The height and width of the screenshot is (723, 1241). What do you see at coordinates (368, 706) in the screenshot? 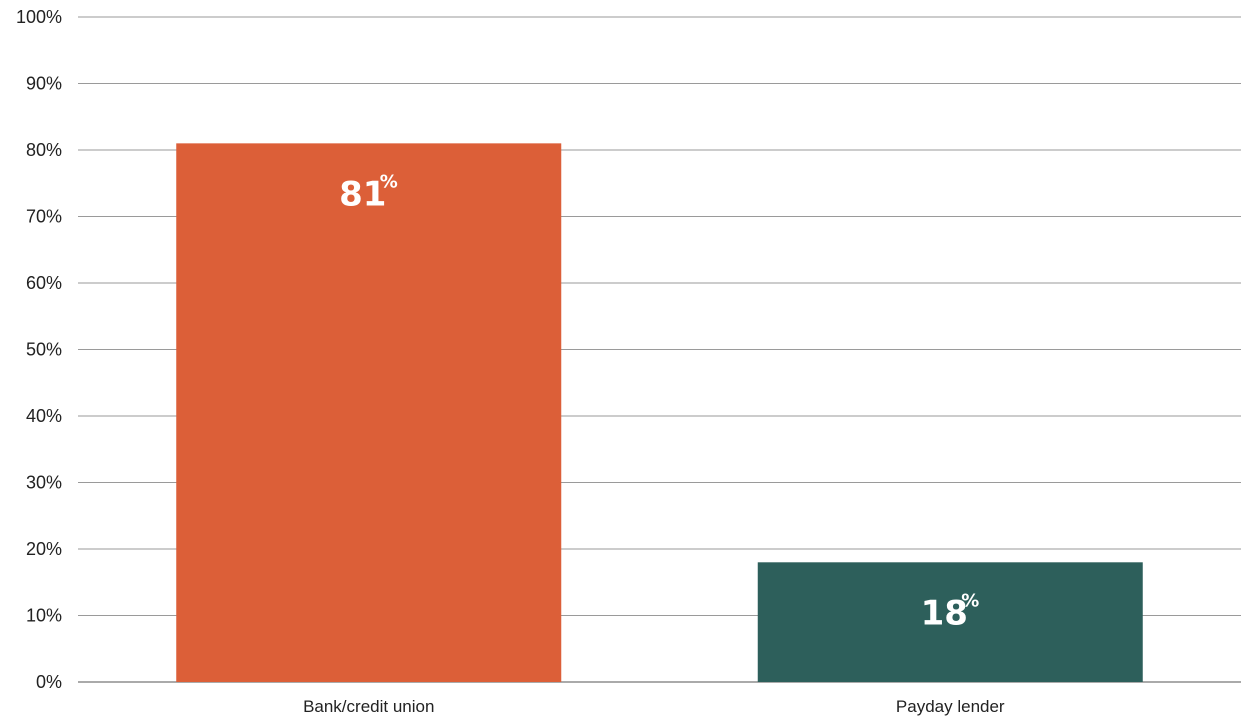
I see `x-category-label: Bank/credit union` at bounding box center [368, 706].